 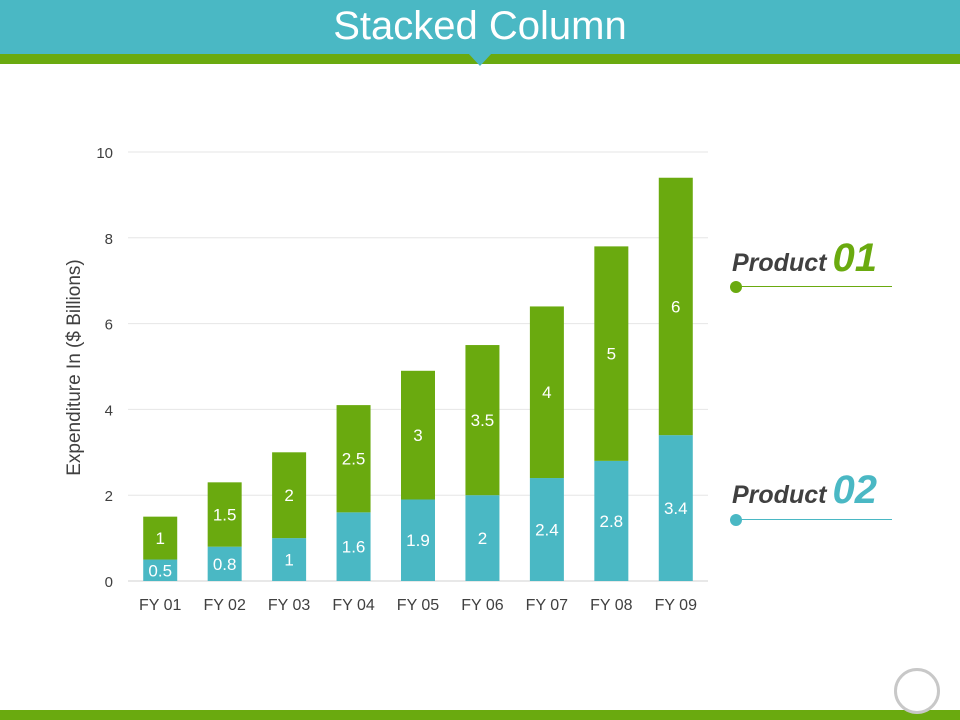 What do you see at coordinates (547, 605) in the screenshot?
I see `x-tick-label: FY 07` at bounding box center [547, 605].